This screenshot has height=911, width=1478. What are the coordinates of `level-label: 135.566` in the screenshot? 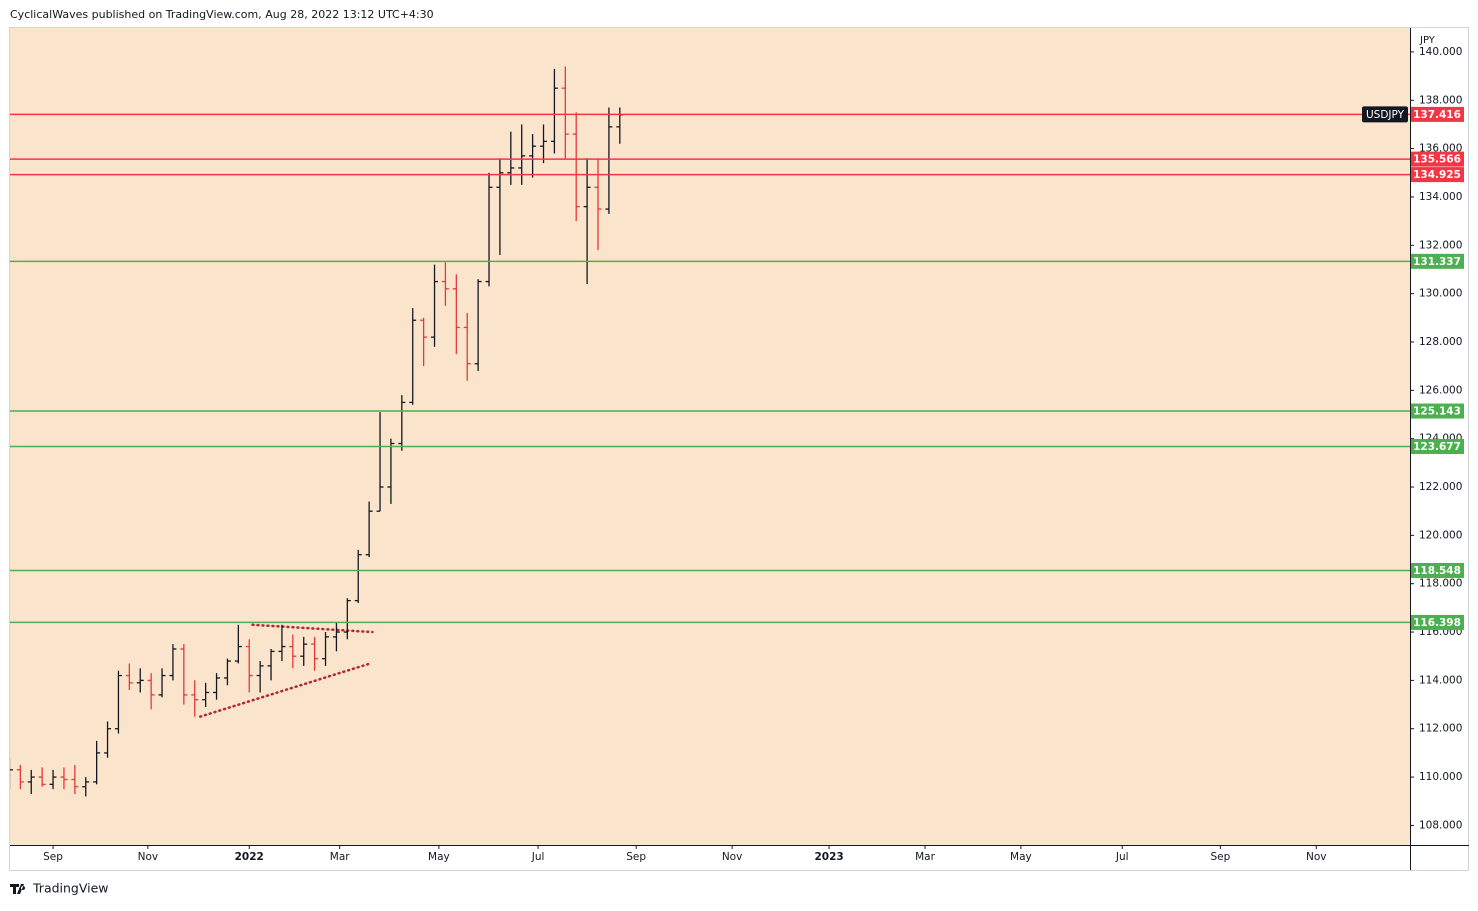 It's located at (1437, 160).